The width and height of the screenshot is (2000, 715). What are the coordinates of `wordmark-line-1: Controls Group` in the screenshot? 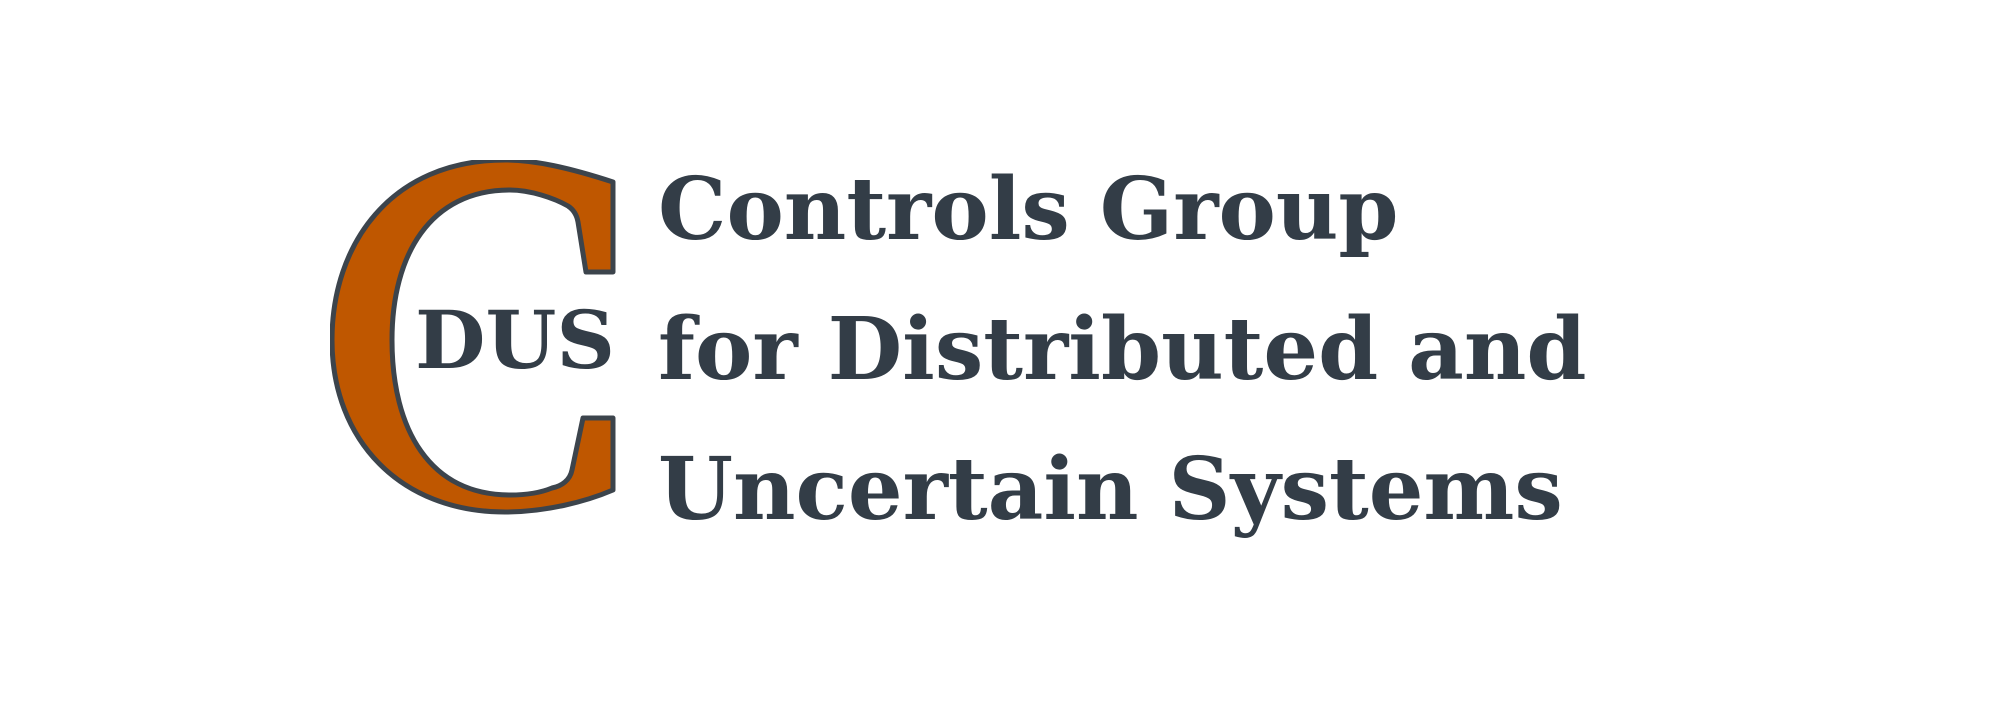 It's located at (1028, 209).